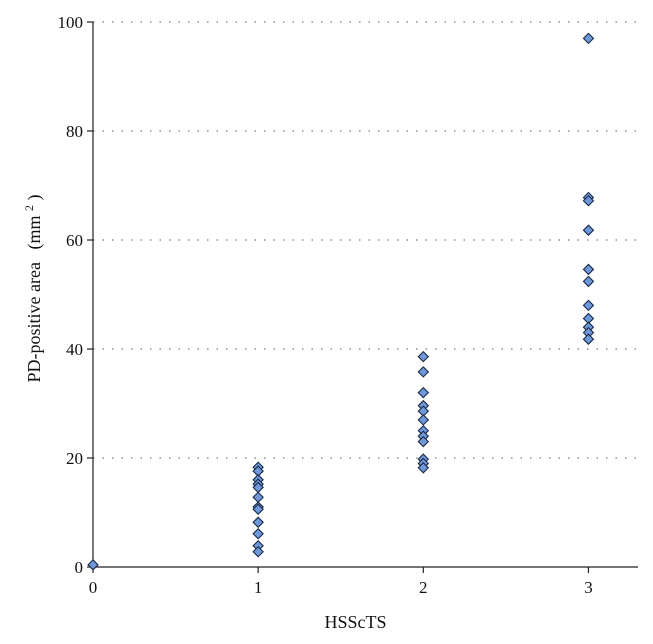 This screenshot has height=644, width=653. I want to click on y-axis-title-unit-open: (mm, so click(34, 233).